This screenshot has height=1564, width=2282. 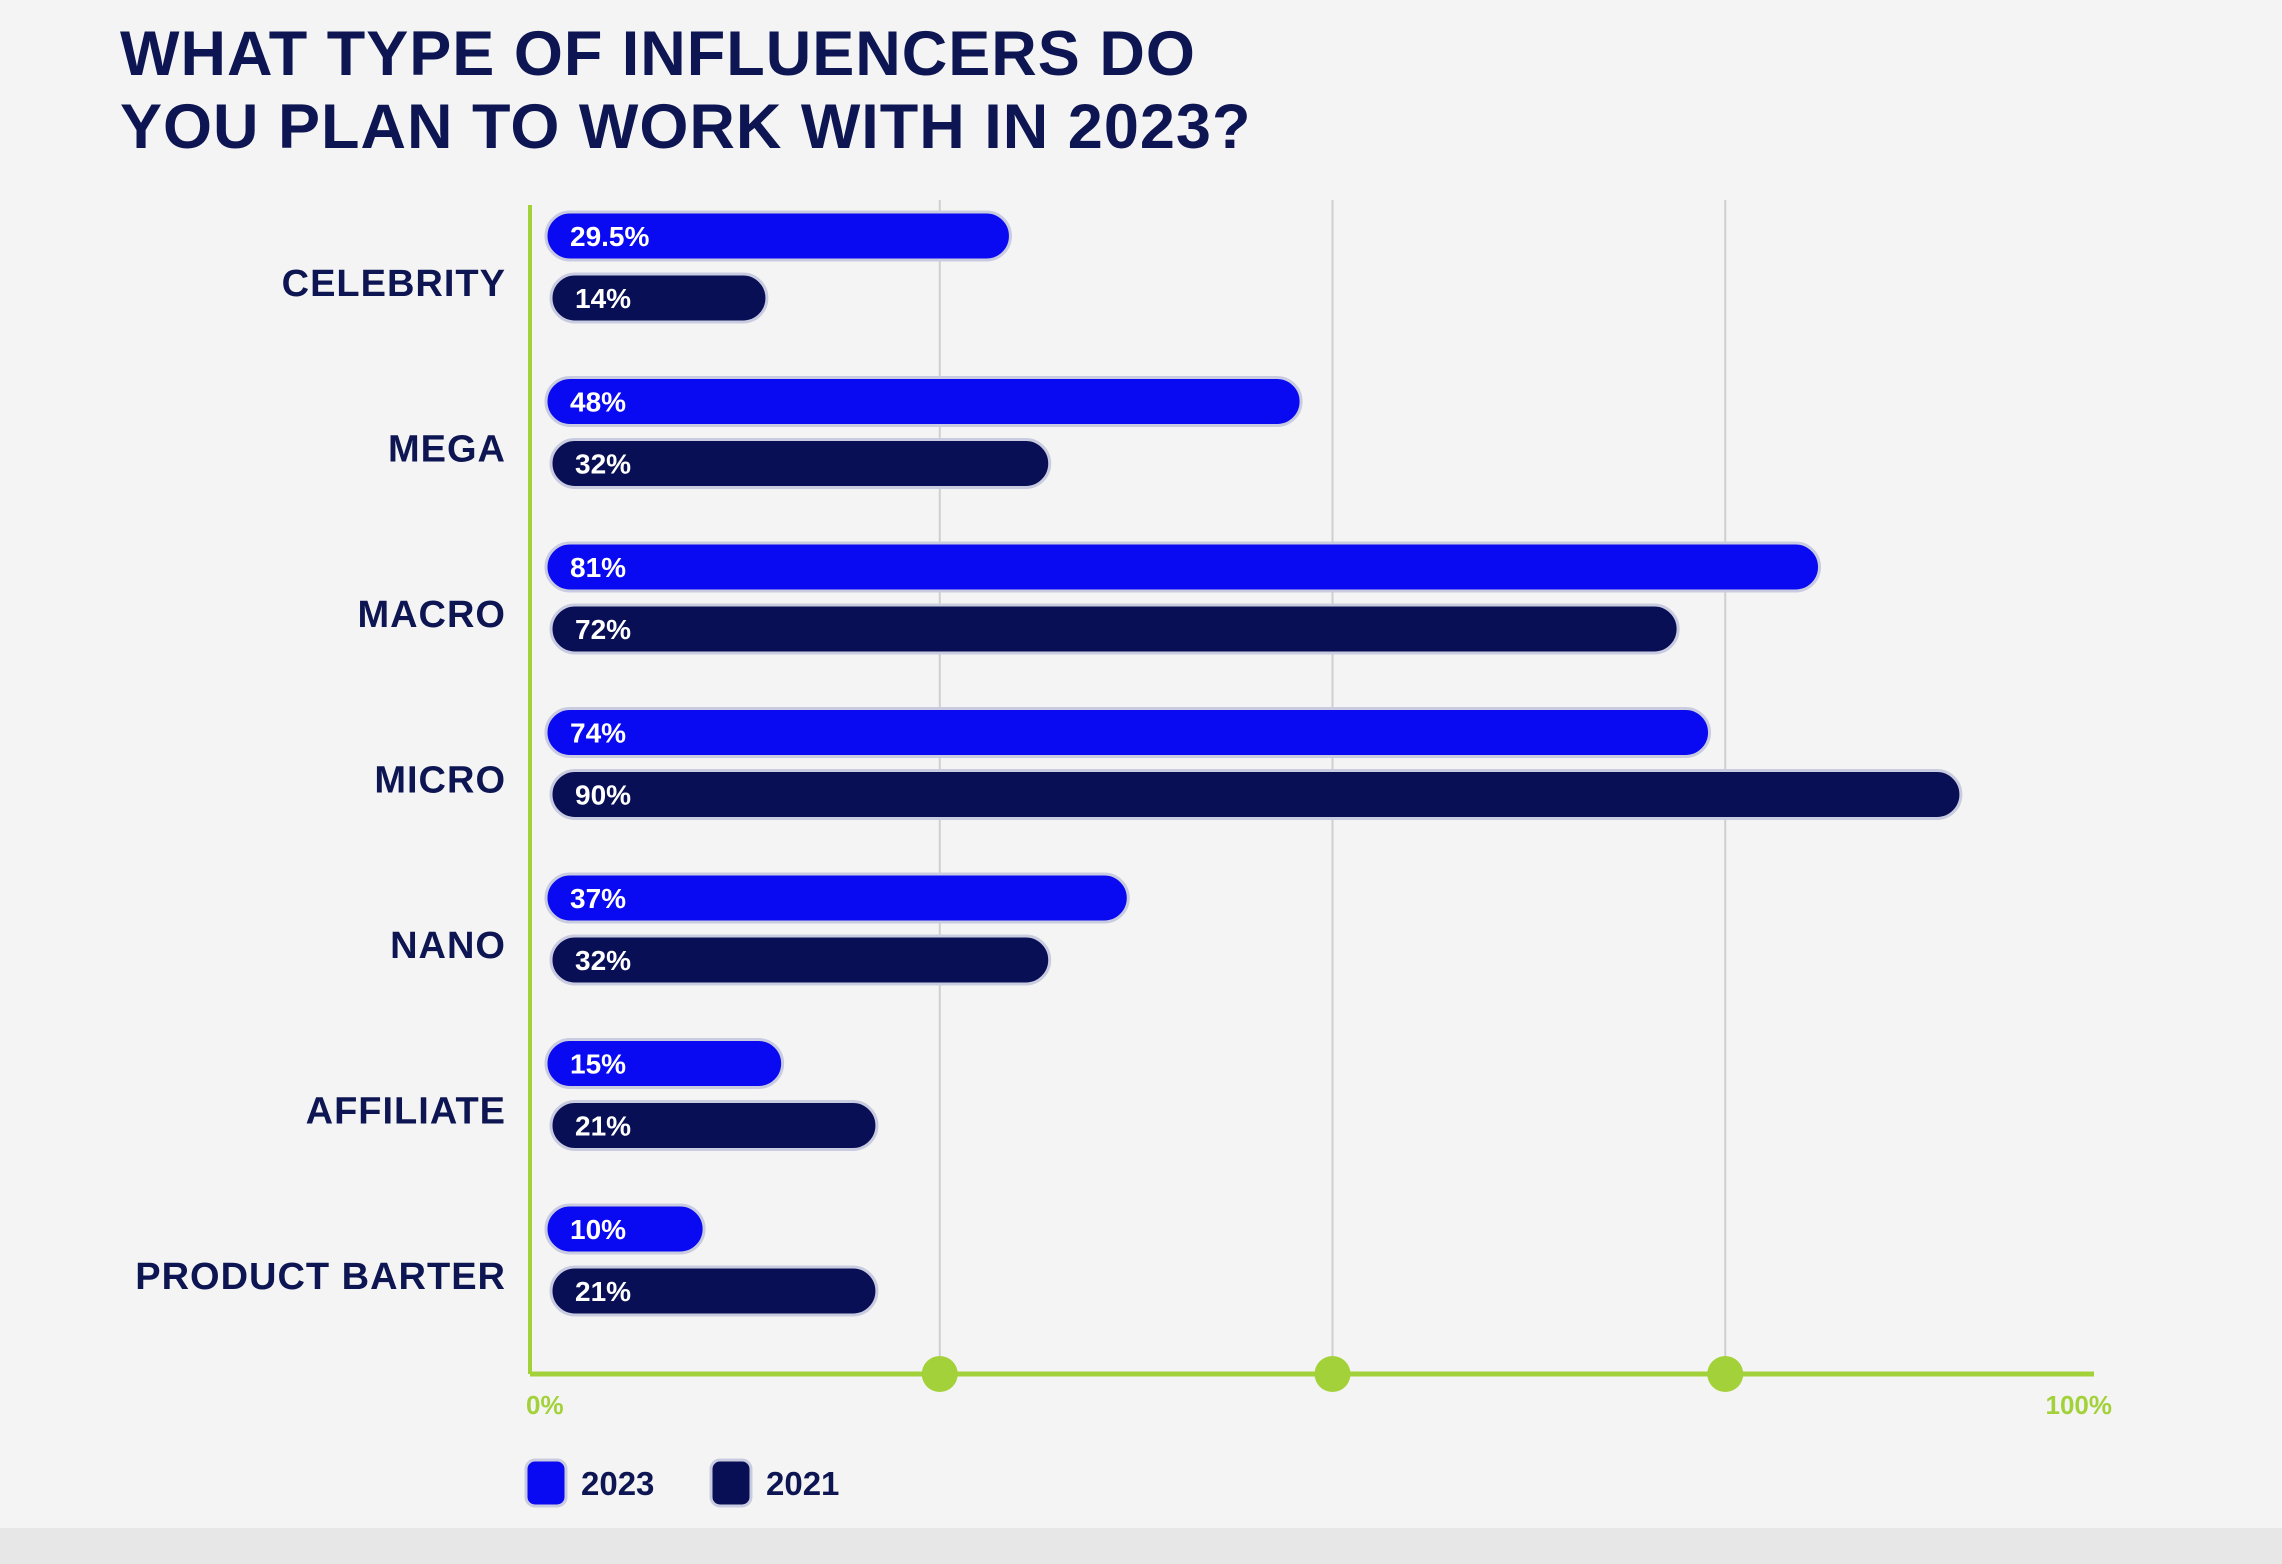 I want to click on bottom-edge-shade, so click(x=1141, y=1546).